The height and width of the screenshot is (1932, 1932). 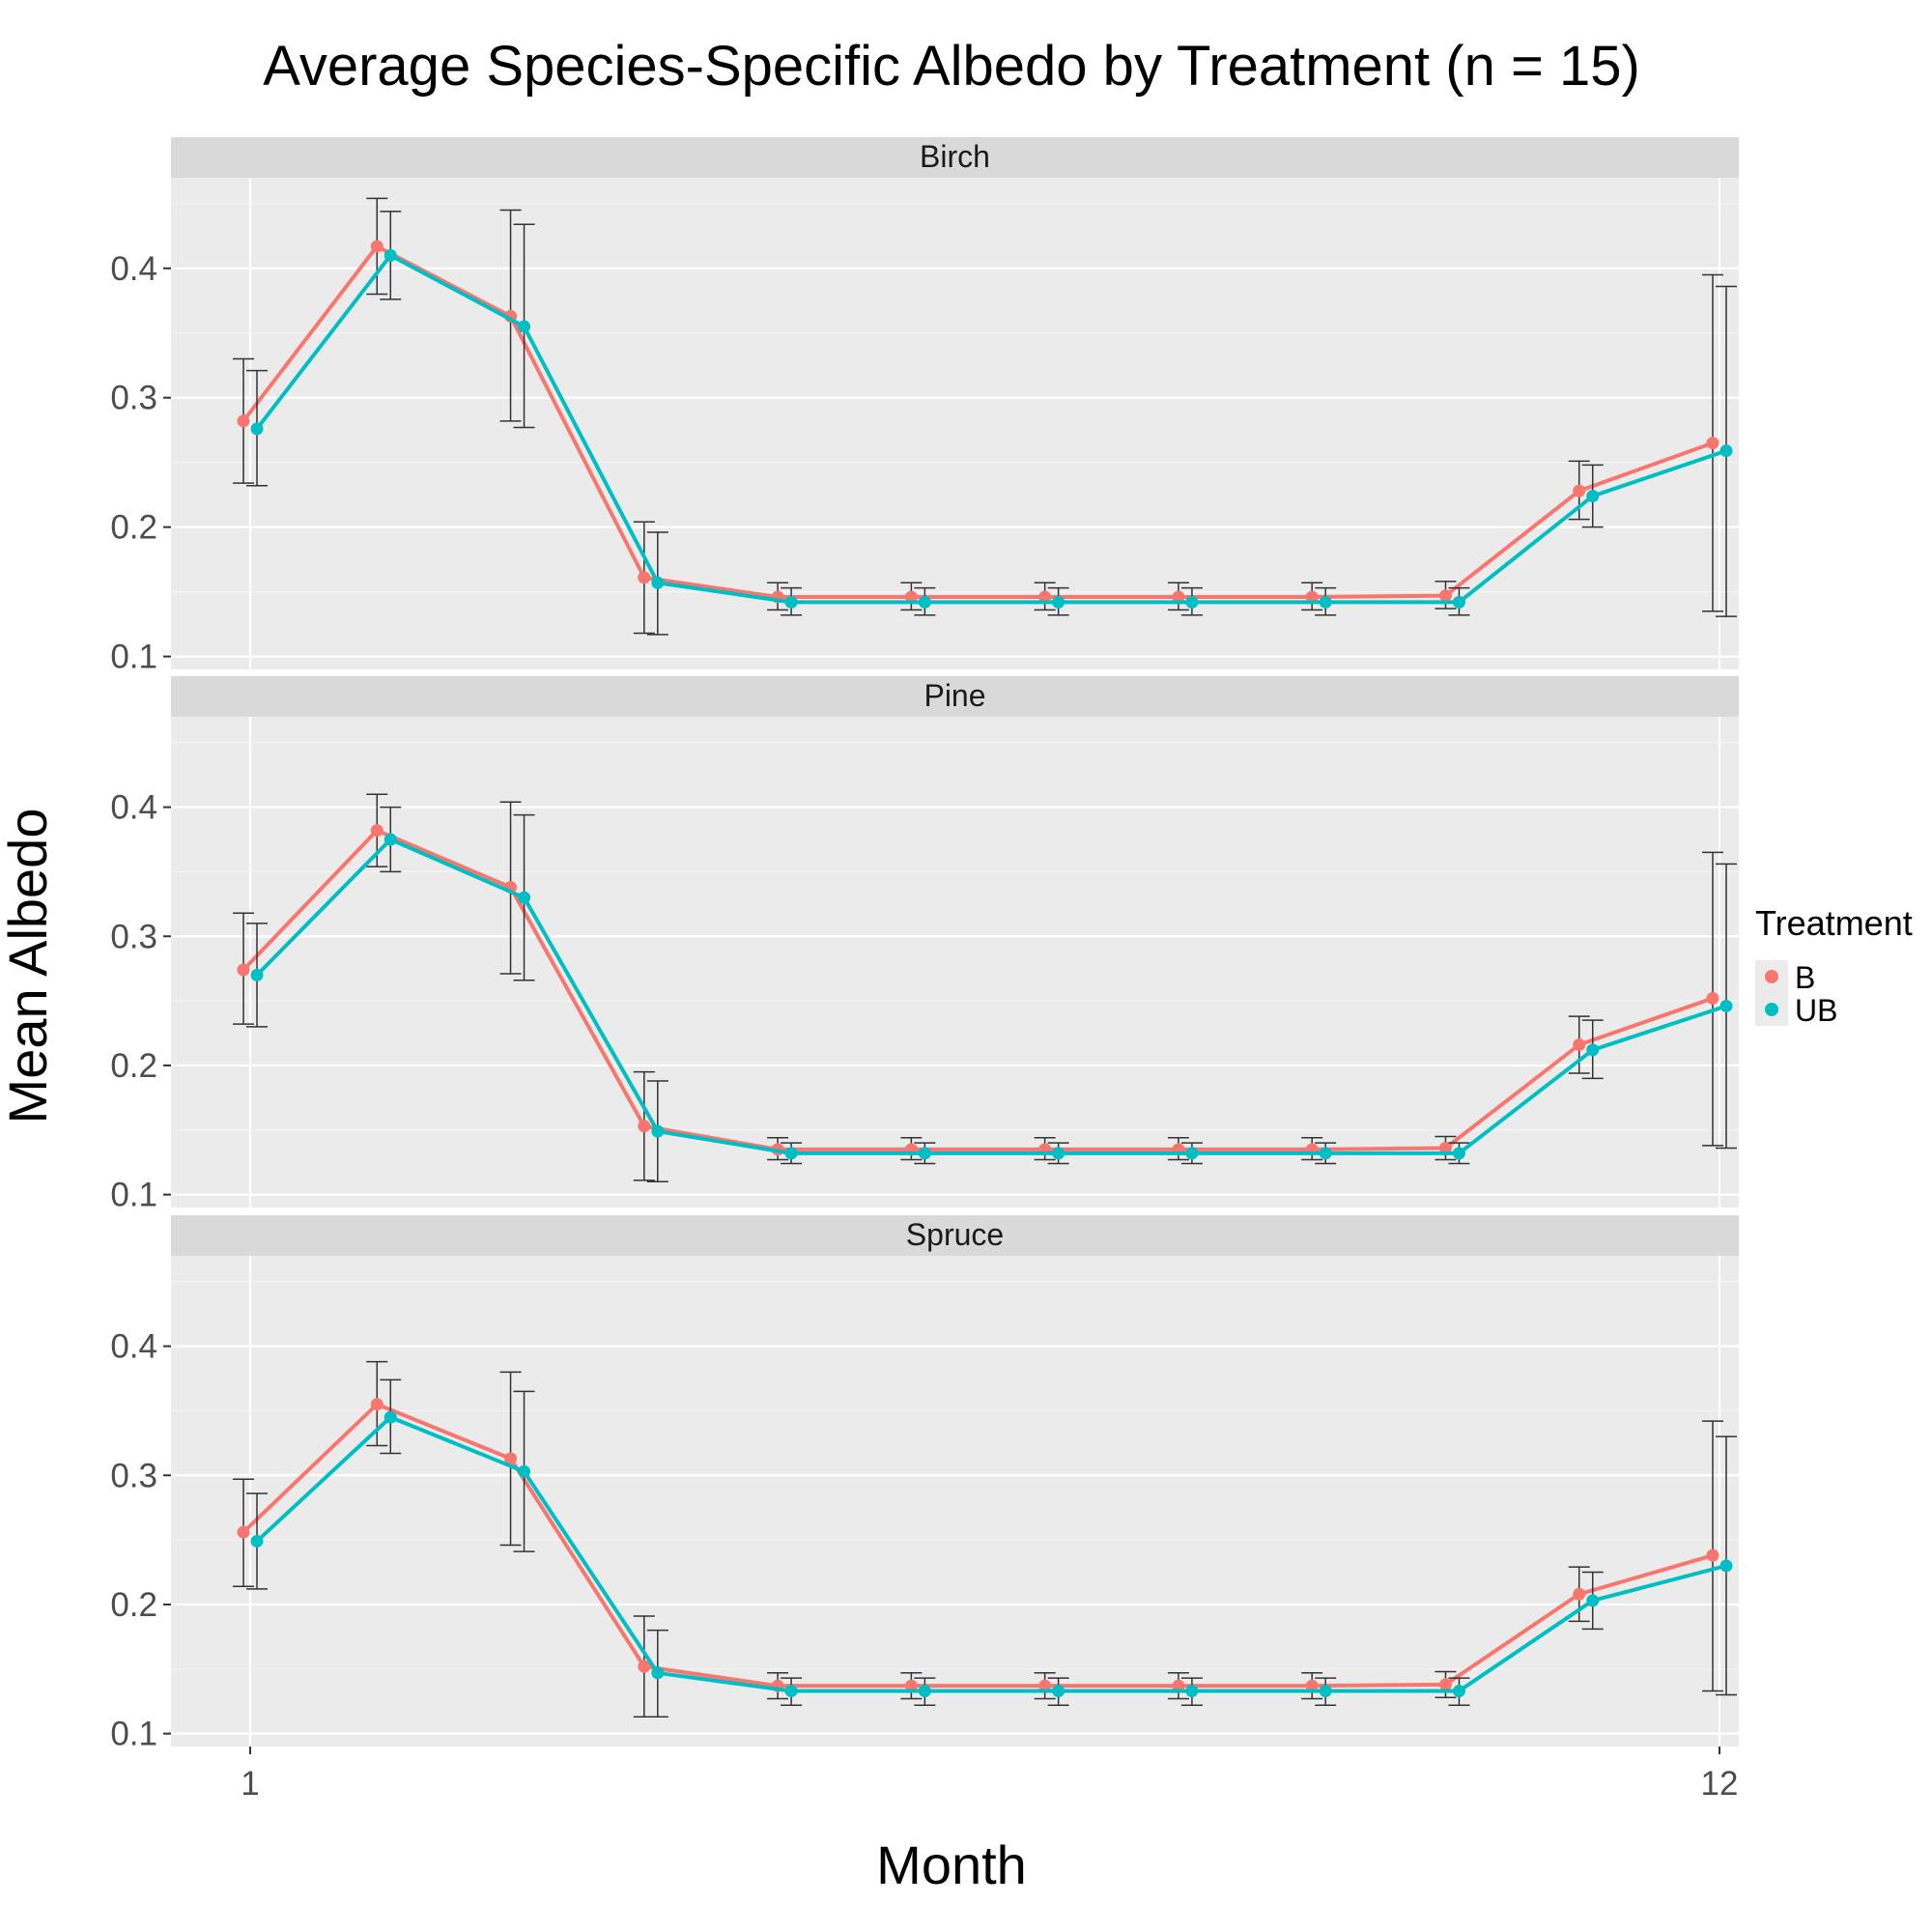 I want to click on x-axis: 1 12, so click(x=989, y=1775).